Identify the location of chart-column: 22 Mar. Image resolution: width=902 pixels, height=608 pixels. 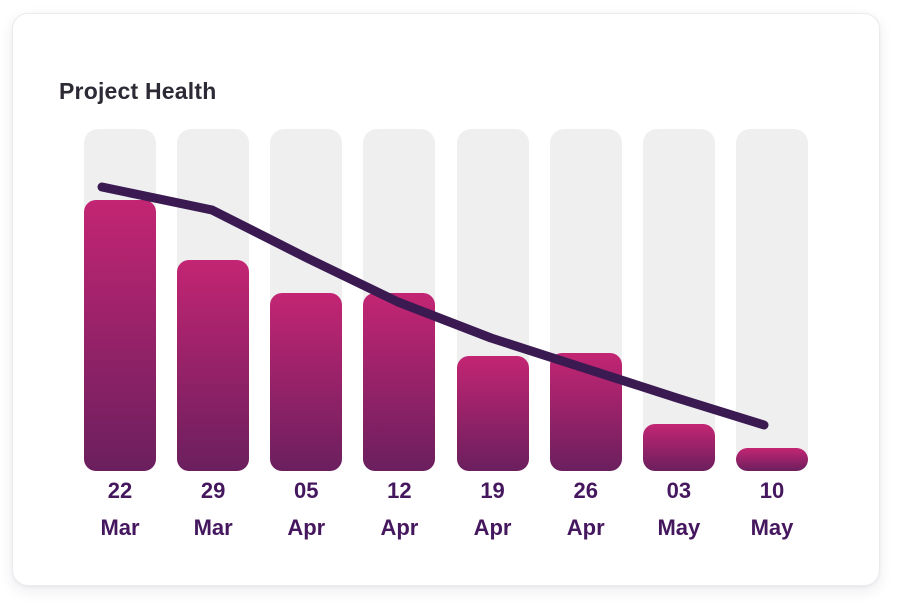
(120, 344).